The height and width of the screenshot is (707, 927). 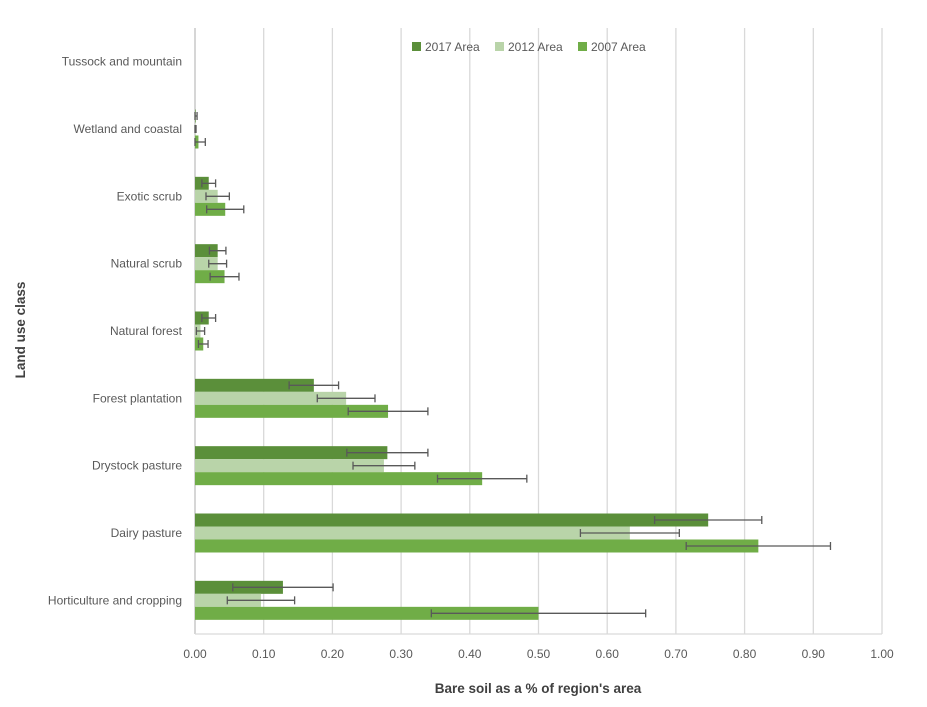 I want to click on x-tick-label: 0.40, so click(x=470, y=654).